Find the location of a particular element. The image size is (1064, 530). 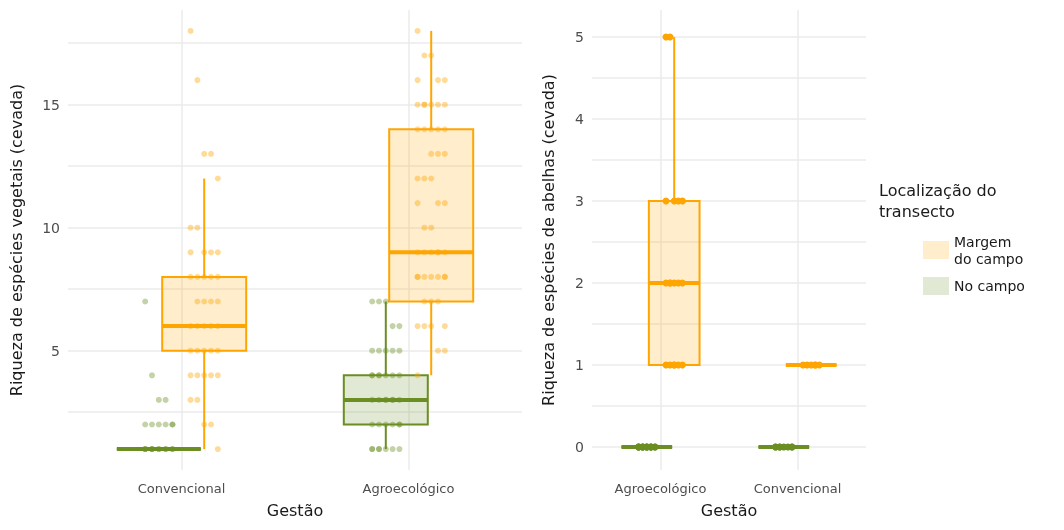

y-axis-title: Riqueza de espécies vegetais (cevada) is located at coordinates (16, 240).